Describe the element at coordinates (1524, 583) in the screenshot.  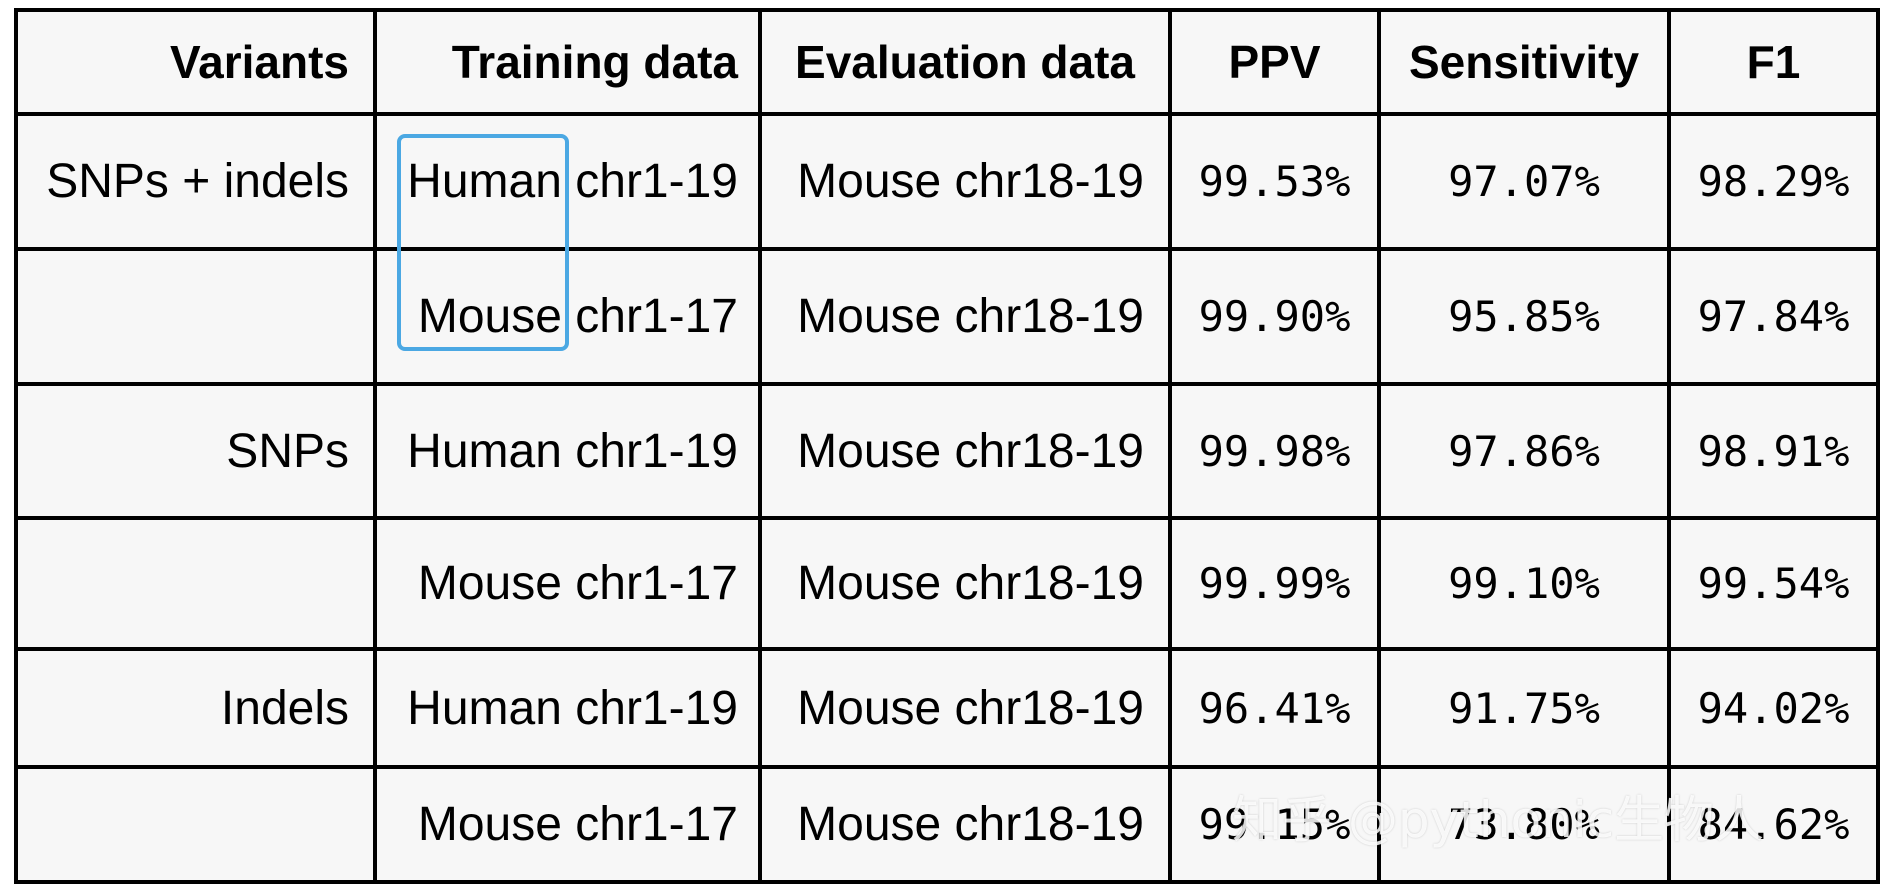
I see `table-cell-sensitivity: 99.10%` at that location.